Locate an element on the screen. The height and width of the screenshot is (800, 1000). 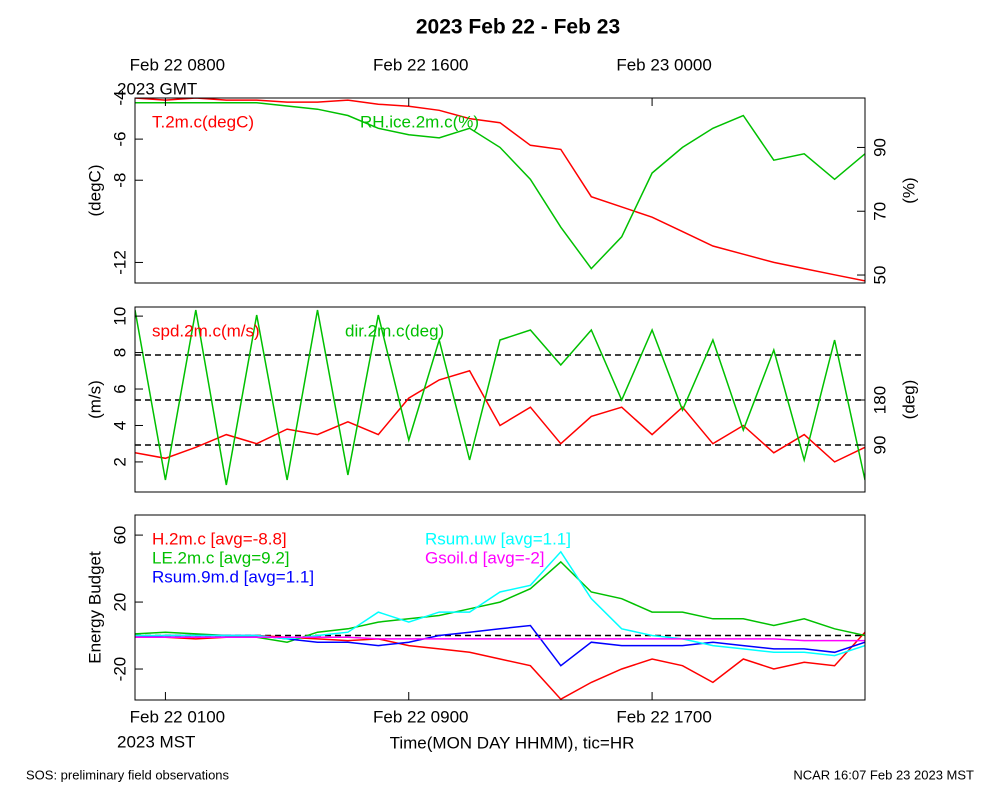
plot-area is located at coordinates (500, 625).